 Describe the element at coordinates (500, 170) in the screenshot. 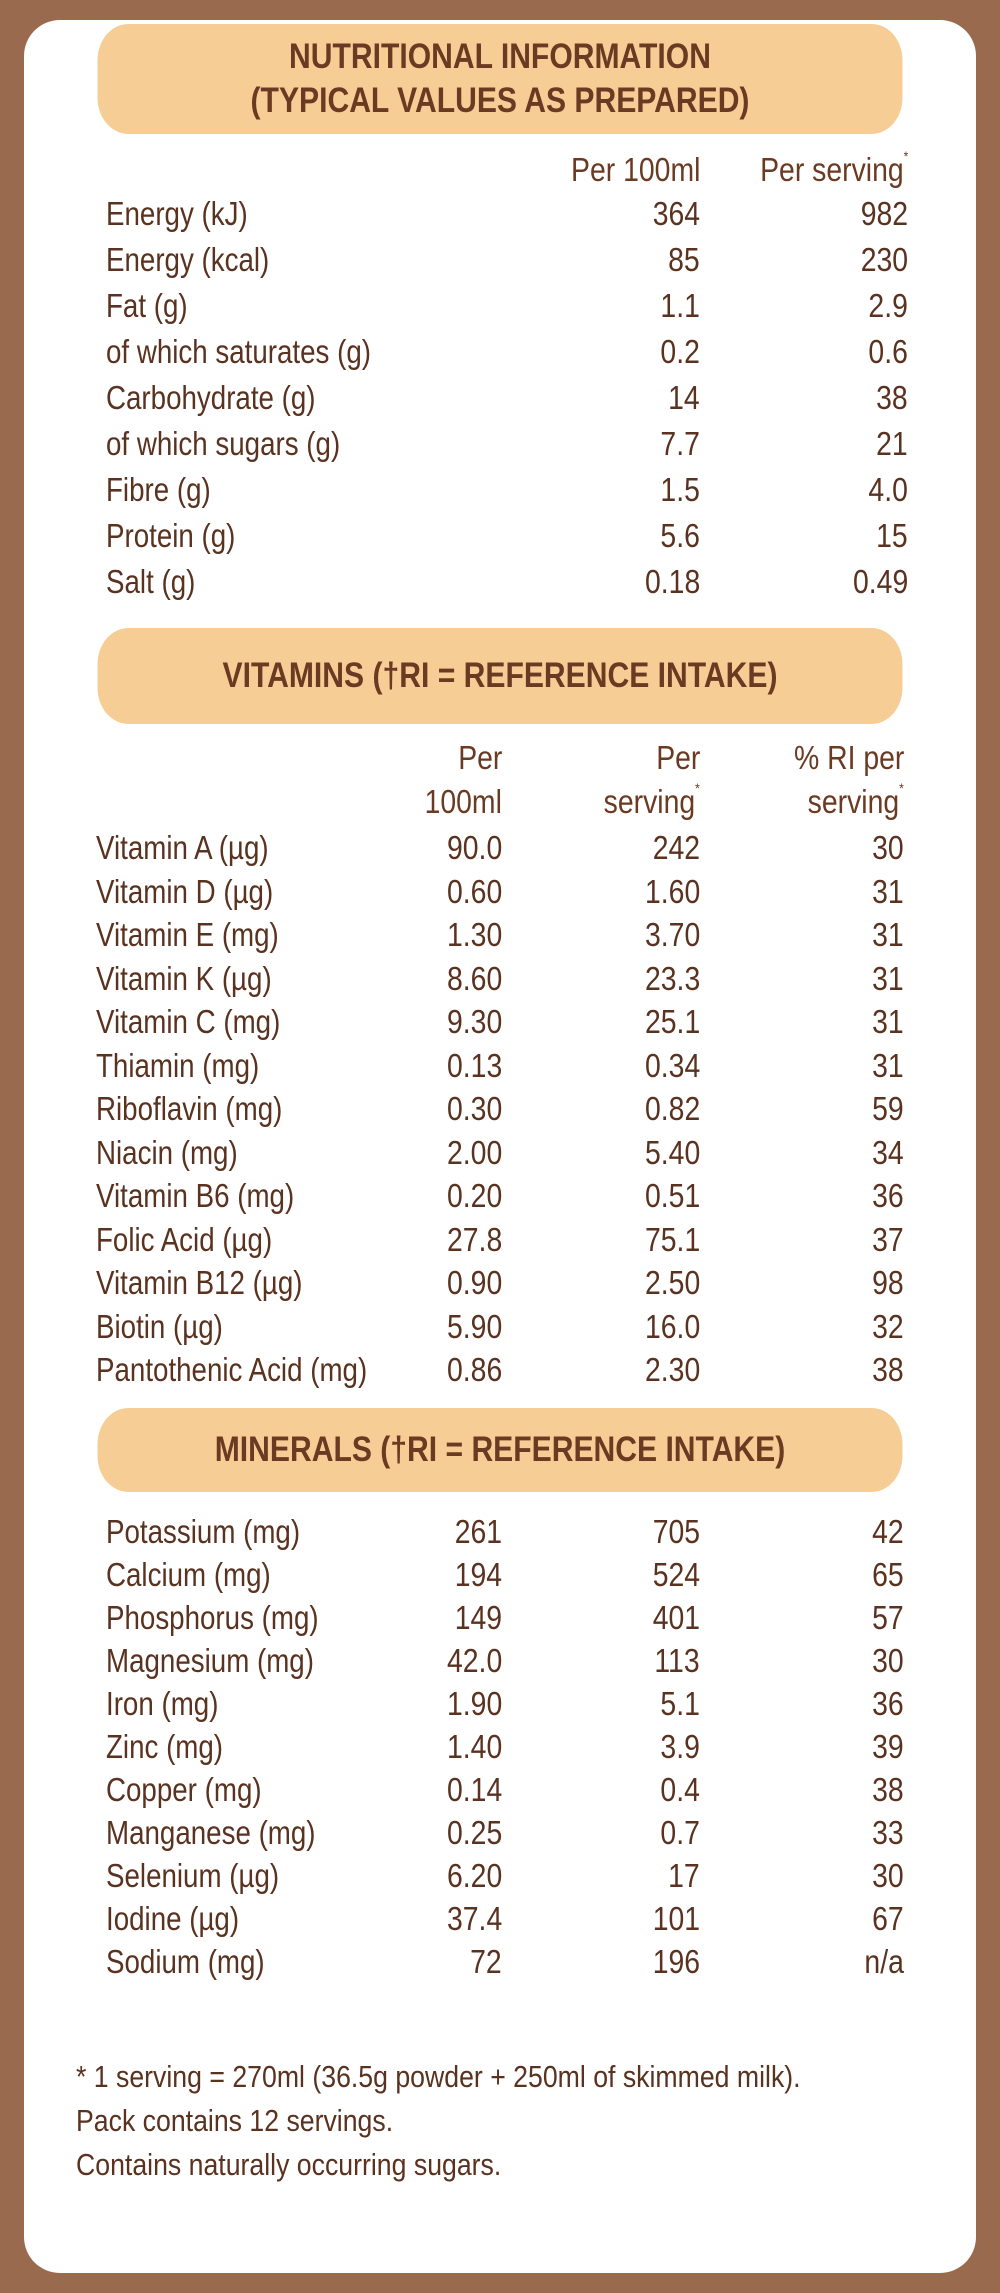

I see `nutrition-header-row: Per 100ml Per serving*` at that location.